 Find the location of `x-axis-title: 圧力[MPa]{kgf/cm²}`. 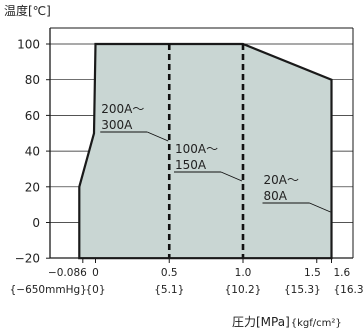

x-axis-title: 圧力[MPa]{kgf/cm²} is located at coordinates (287, 322).